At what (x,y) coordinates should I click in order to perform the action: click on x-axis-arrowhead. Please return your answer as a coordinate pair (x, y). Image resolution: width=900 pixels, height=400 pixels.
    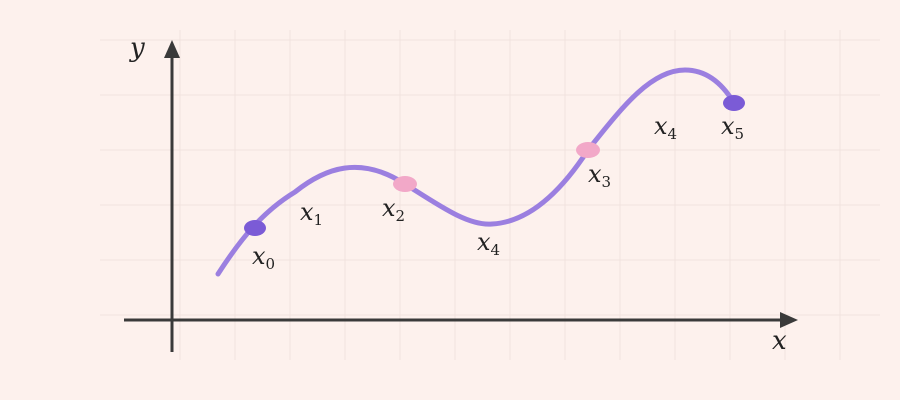
    Looking at the image, I should click on (789, 320).